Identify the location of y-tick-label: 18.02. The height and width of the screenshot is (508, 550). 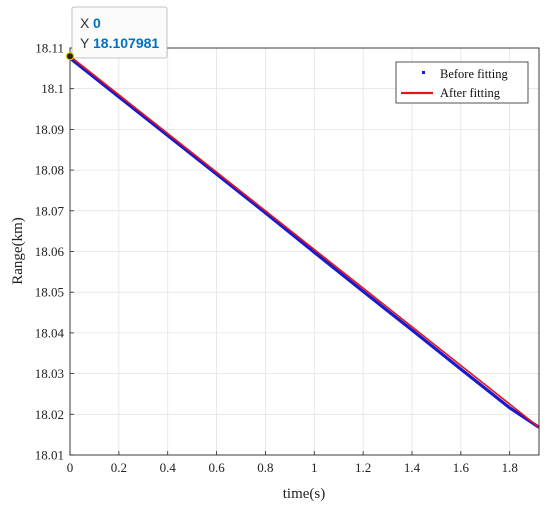
(49, 414).